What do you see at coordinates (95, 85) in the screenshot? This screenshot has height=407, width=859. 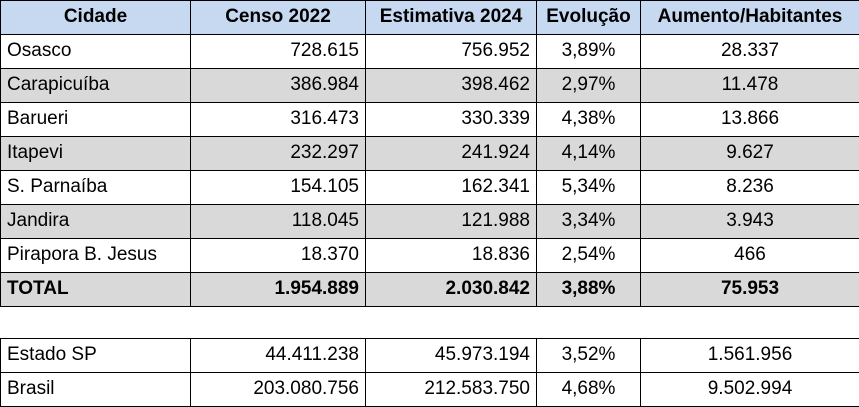 I see `table-cell: Carapicuíba` at bounding box center [95, 85].